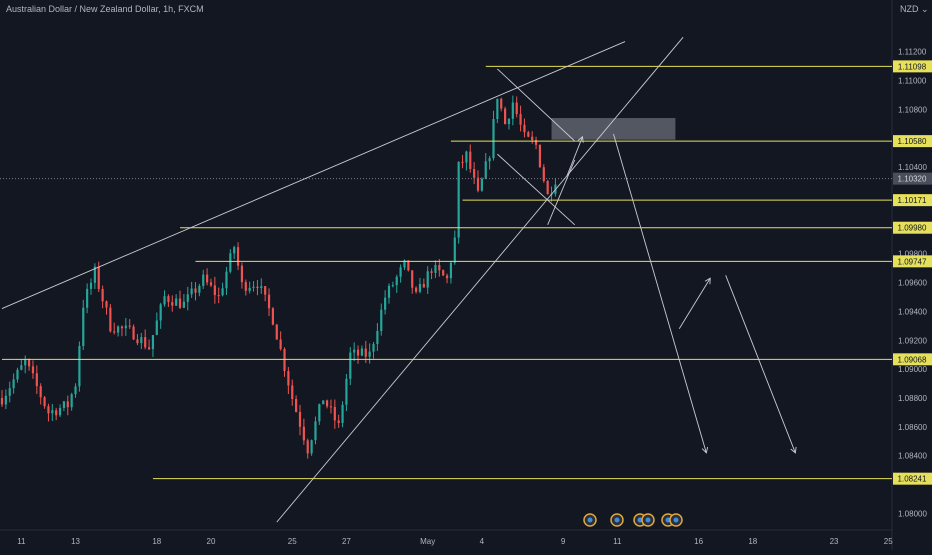  What do you see at coordinates (912, 398) in the screenshot?
I see `price-tick-label: 1.08800` at bounding box center [912, 398].